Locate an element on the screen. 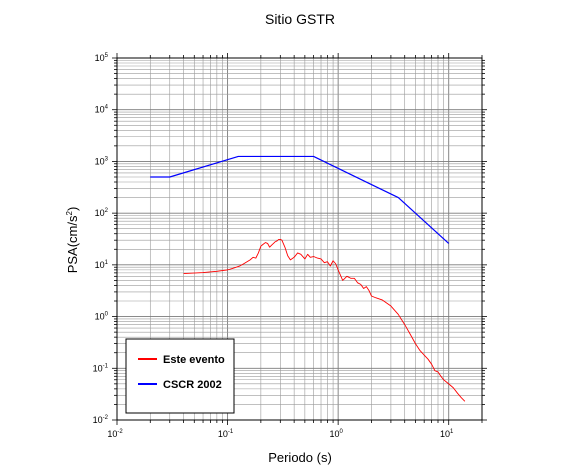  y-tick-label: 10-2 is located at coordinates (101, 420).